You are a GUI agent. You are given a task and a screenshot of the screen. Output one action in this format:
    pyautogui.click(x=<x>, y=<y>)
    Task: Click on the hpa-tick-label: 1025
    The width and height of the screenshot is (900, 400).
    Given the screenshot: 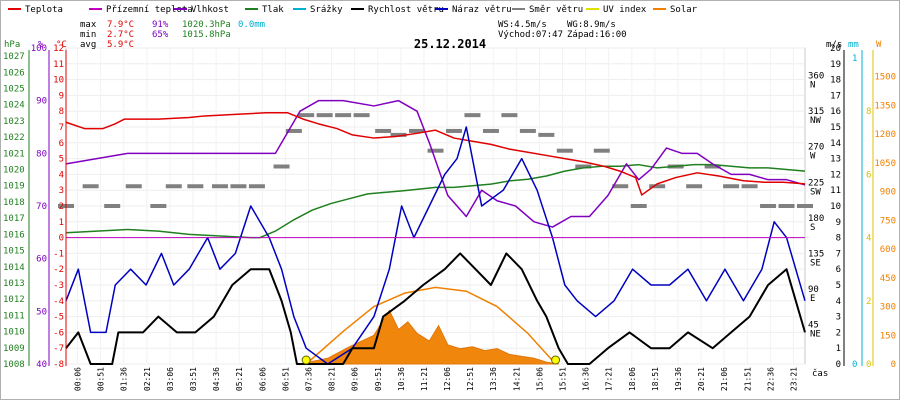 What is the action you would take?
    pyautogui.click(x=14, y=90)
    